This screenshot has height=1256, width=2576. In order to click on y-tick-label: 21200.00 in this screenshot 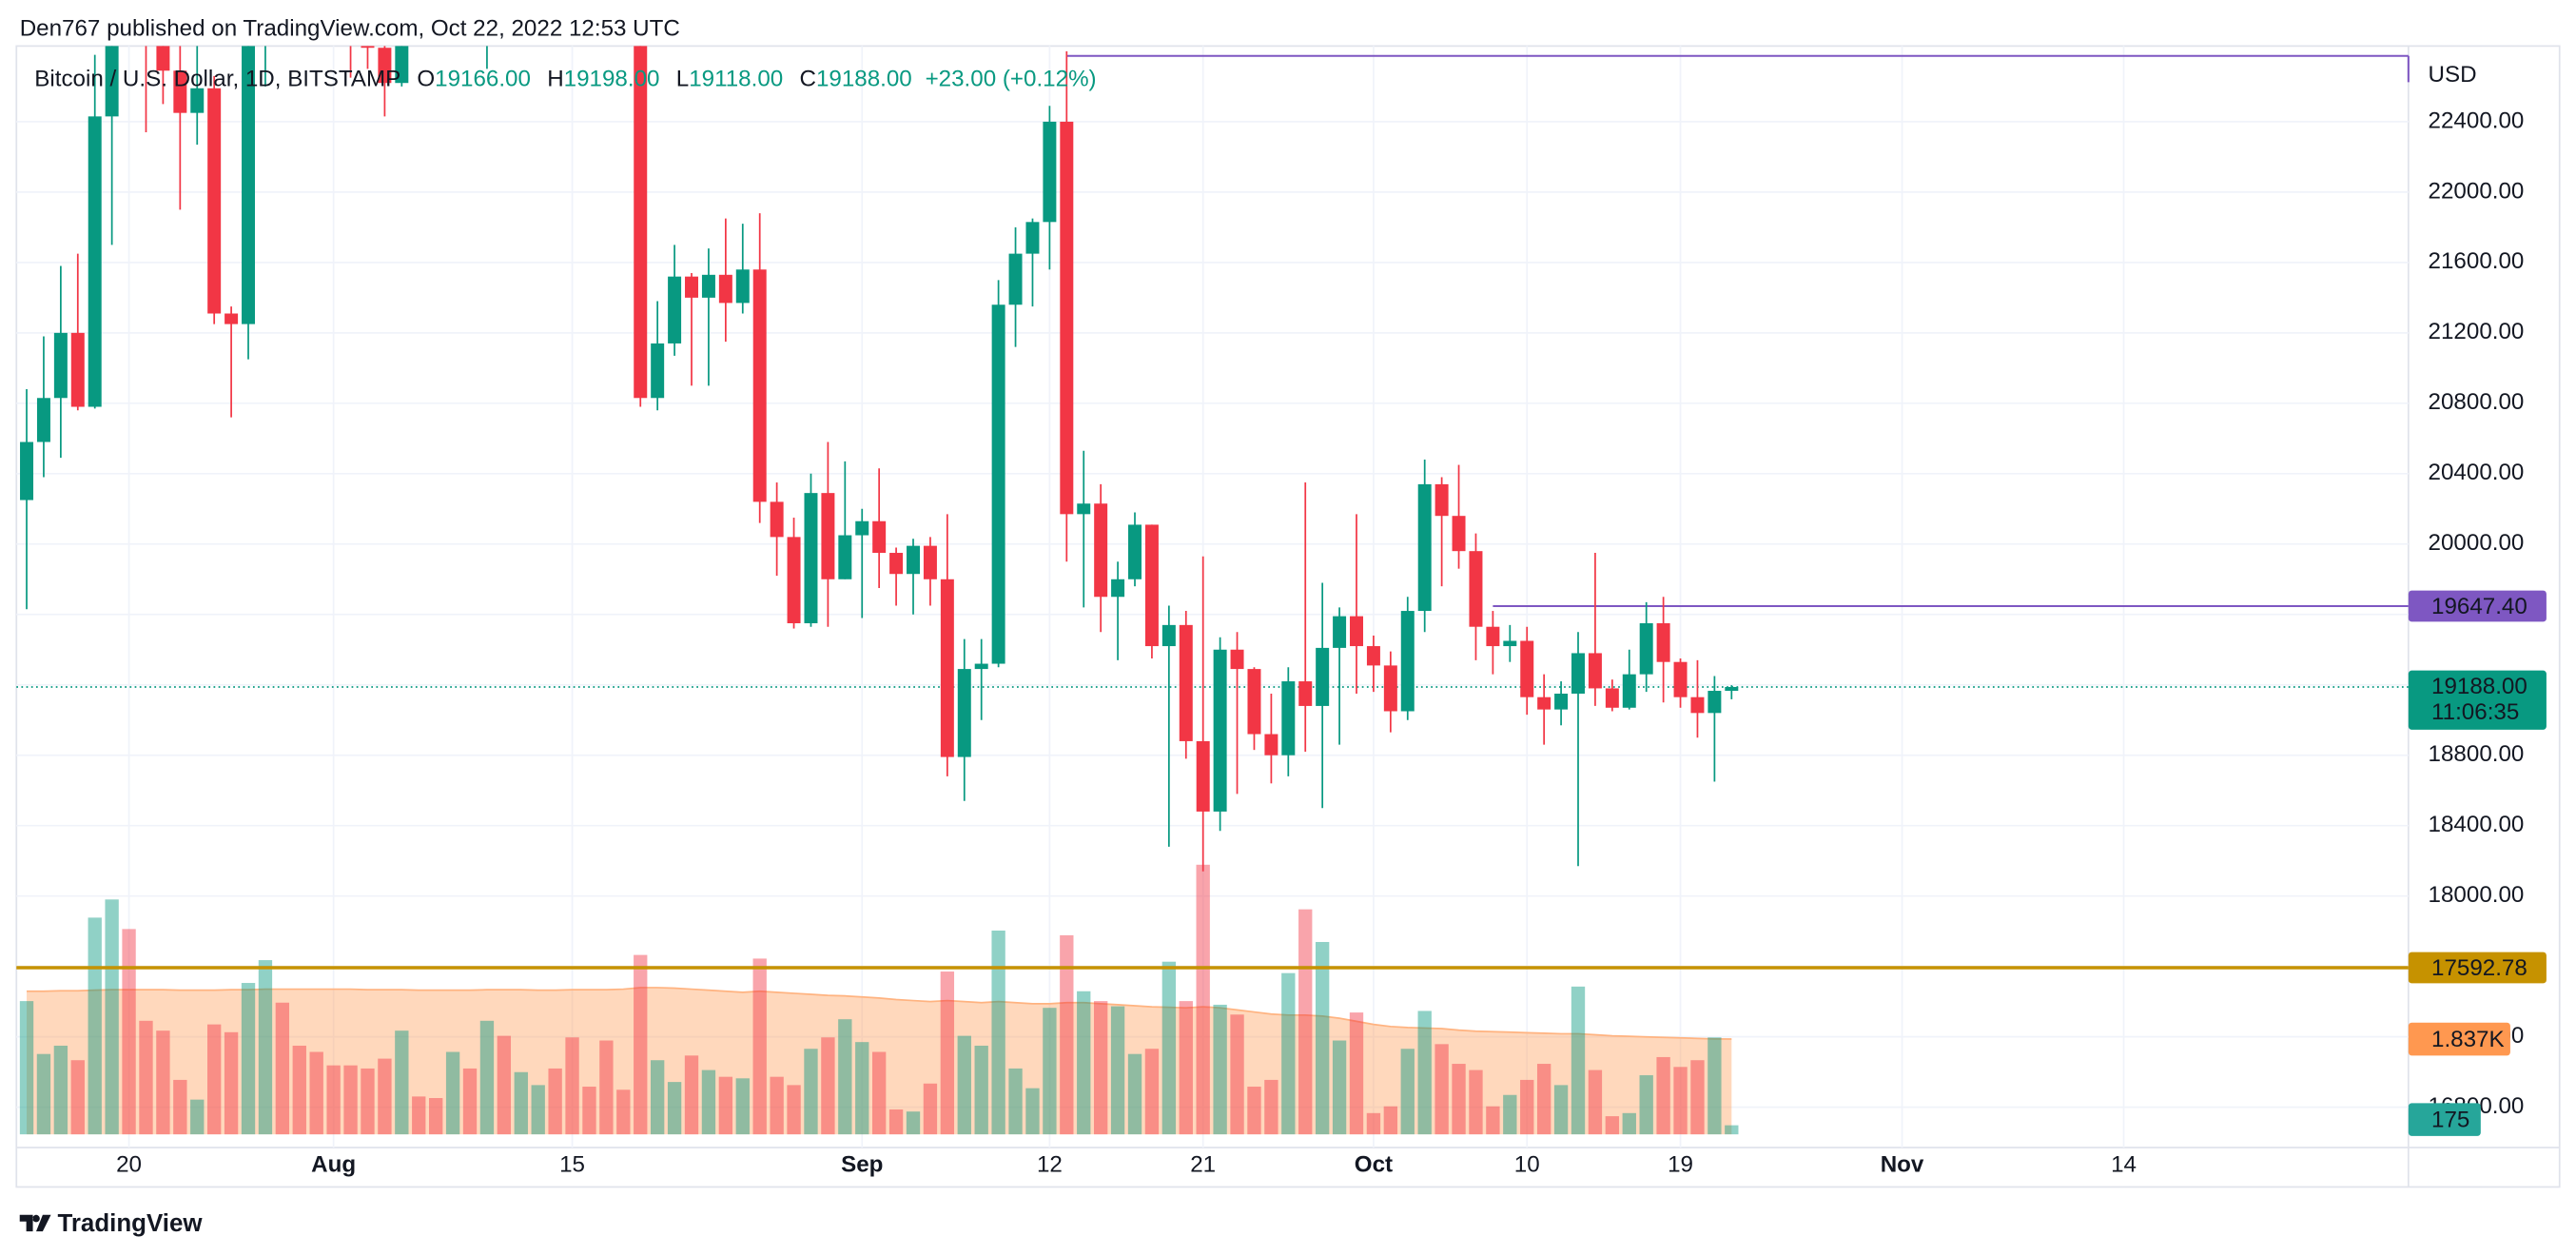, I will do `click(2477, 331)`.